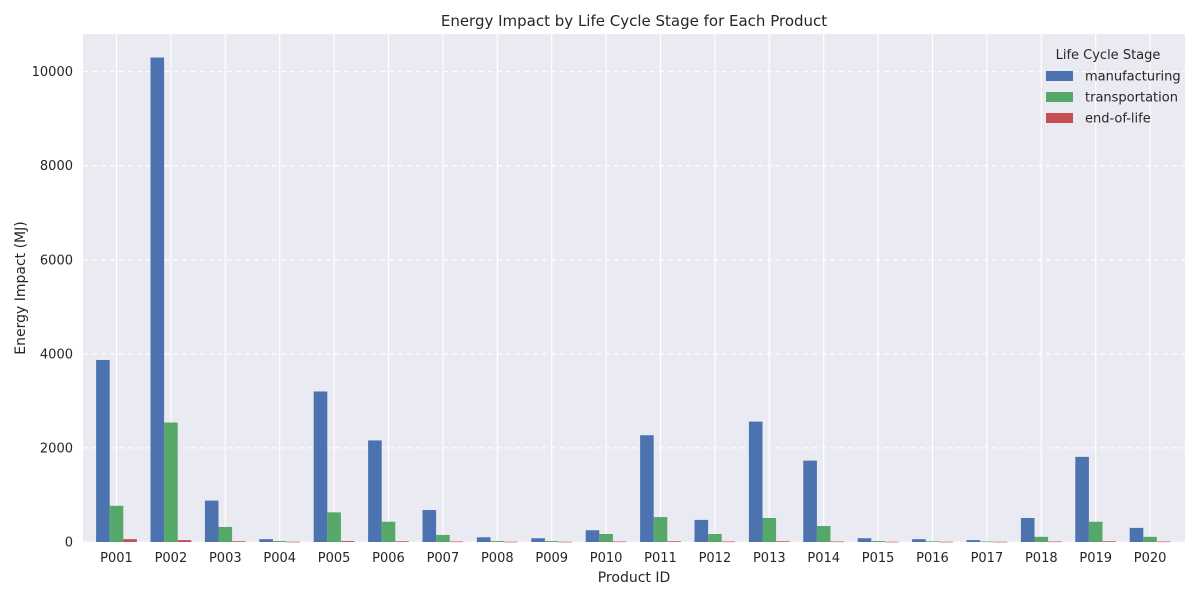  What do you see at coordinates (211, 521) in the screenshot?
I see `bar-manufacturing-P003` at bounding box center [211, 521].